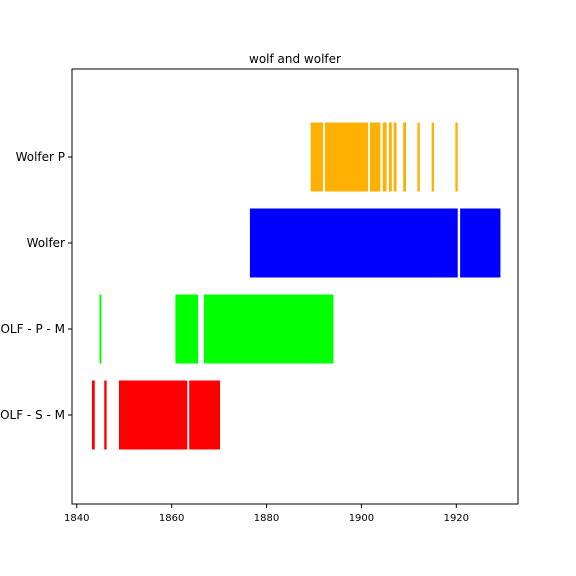 The height and width of the screenshot is (576, 576). What do you see at coordinates (32, 415) in the screenshot?
I see `y-category-label-0: OLF - S - M` at bounding box center [32, 415].